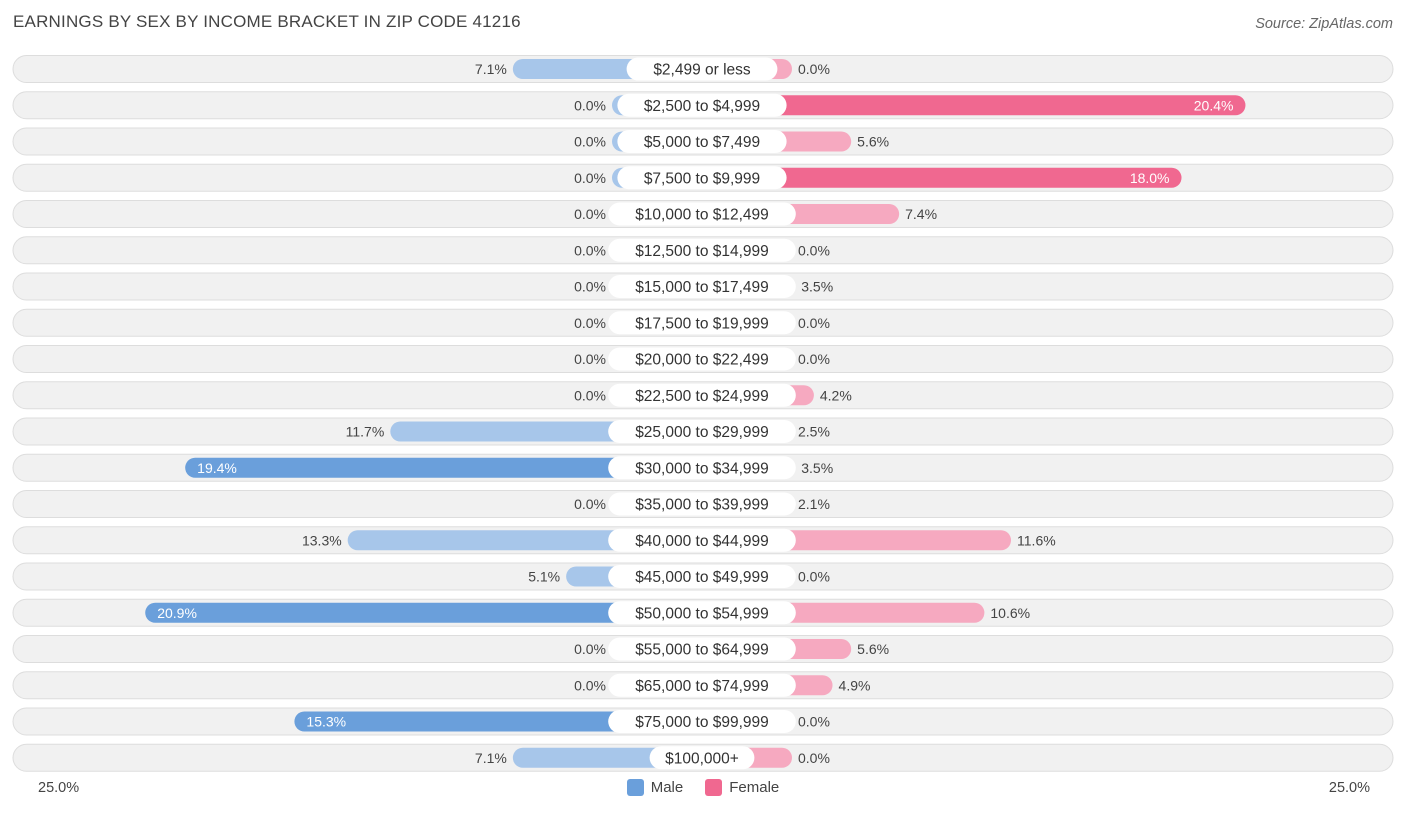  Describe the element at coordinates (1010, 613) in the screenshot. I see `value-label-female: 10.6%` at that location.